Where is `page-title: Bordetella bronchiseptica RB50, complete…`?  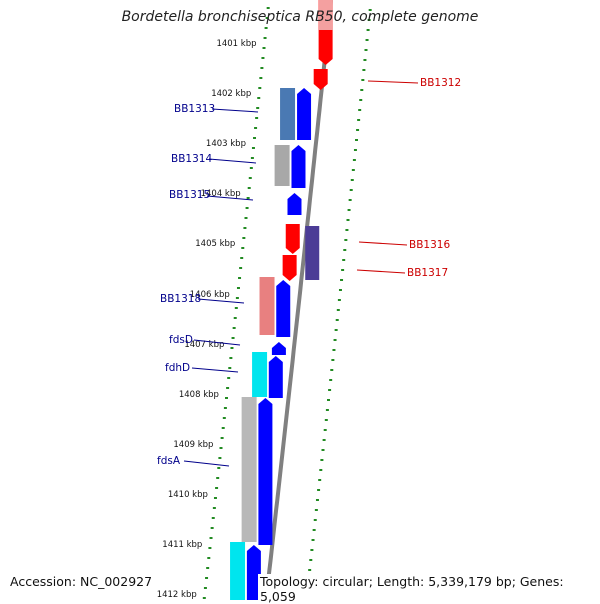
page-title: Bordetella bronchiseptica RB50, complete… is located at coordinates (300, 17).